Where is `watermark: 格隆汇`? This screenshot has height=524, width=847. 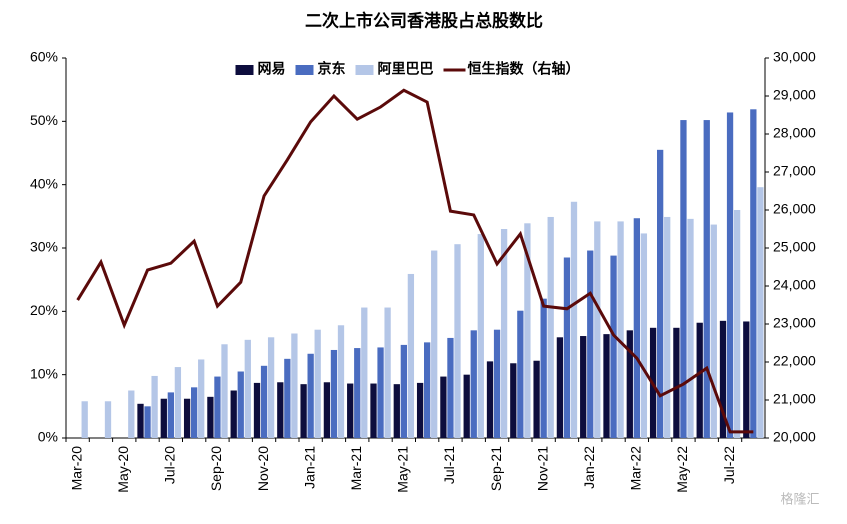
watermark: 格隆汇 is located at coordinates (799, 498).